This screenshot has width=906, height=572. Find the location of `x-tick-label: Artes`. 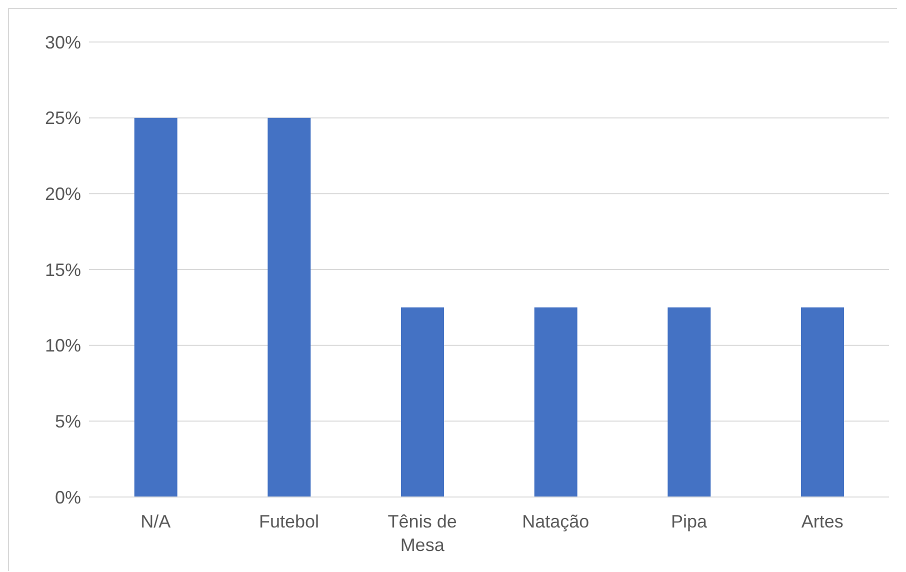

x-tick-label: Artes is located at coordinates (822, 521).